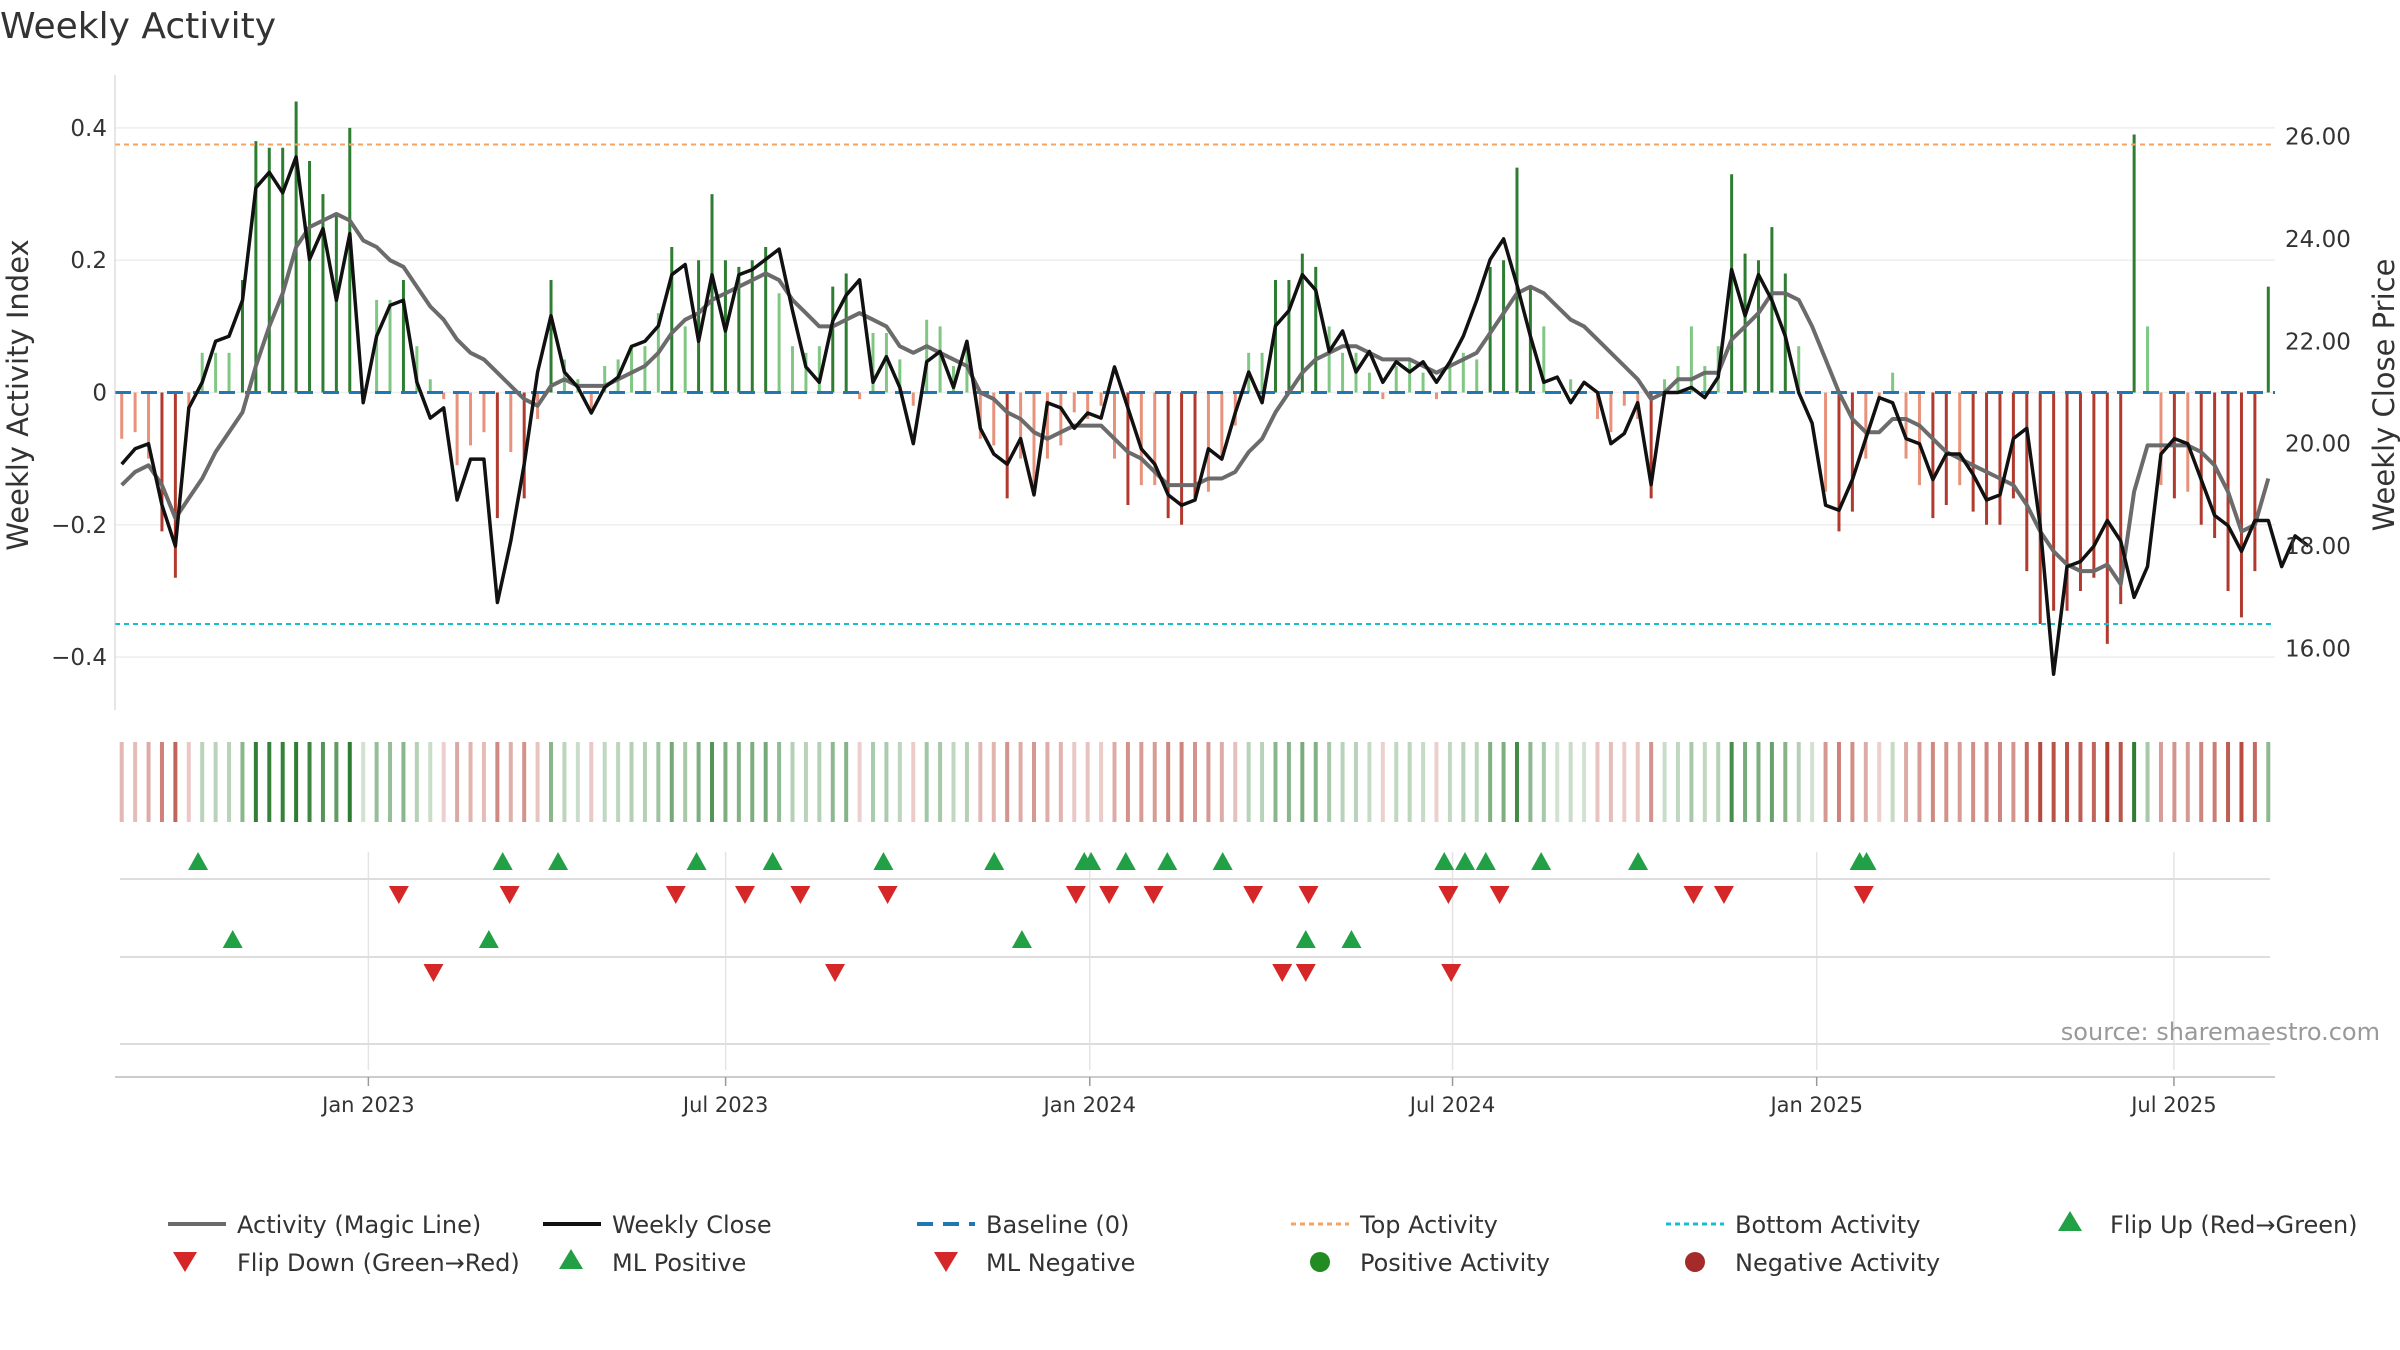 The image size is (2400, 1350). I want to click on y2-tick-label: 18.00, so click(2318, 547).